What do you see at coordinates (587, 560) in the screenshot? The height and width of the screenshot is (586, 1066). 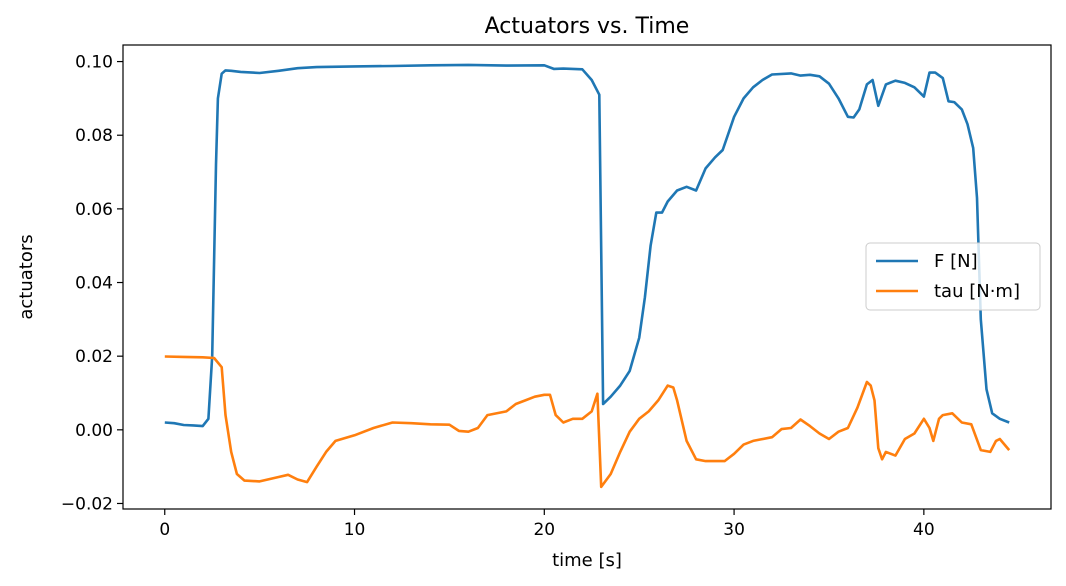 I see `x-axis-label: time [s]` at bounding box center [587, 560].